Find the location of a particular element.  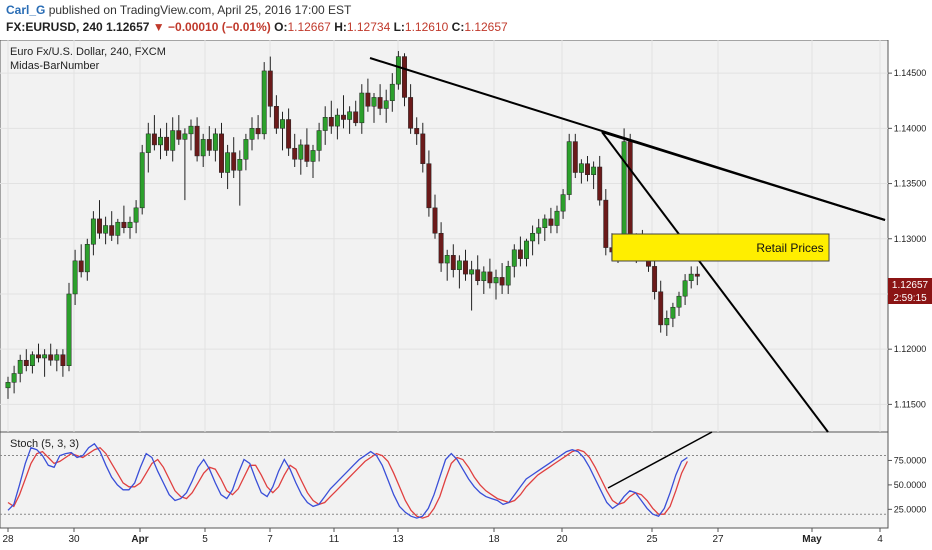

price-tick-label: 1.13000 is located at coordinates (910, 239).